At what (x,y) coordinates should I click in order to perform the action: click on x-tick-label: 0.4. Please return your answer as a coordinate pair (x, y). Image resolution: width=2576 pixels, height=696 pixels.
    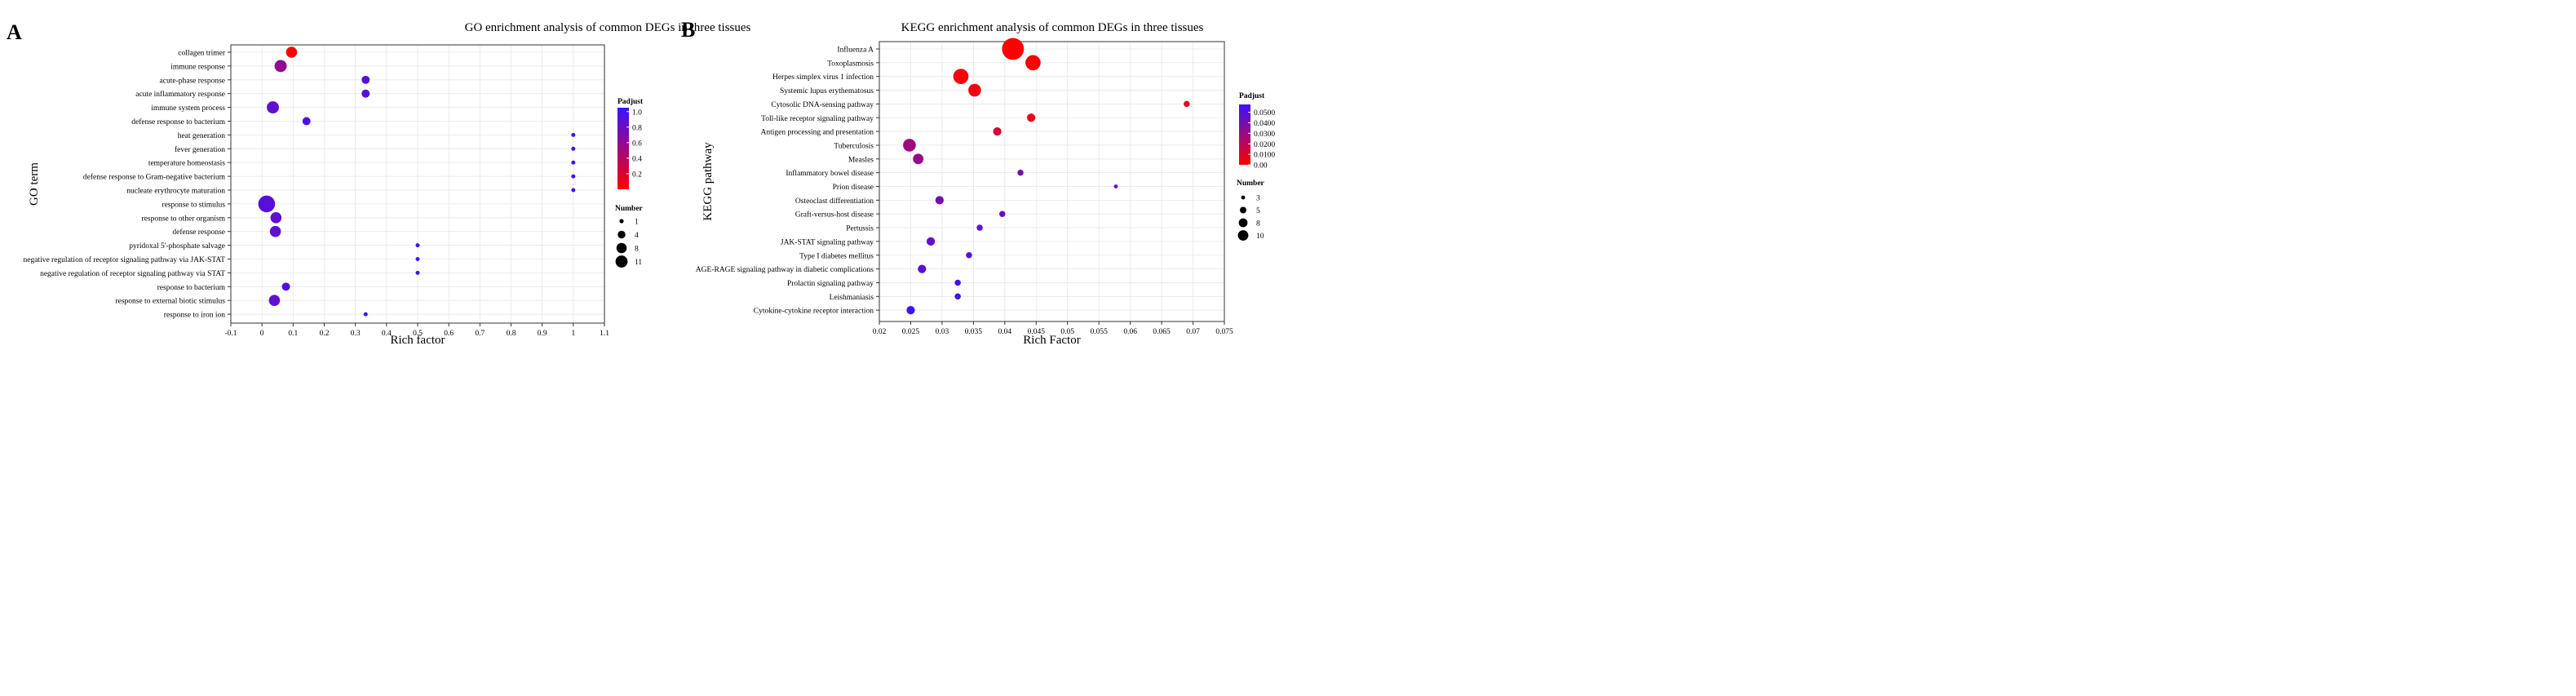
    Looking at the image, I should click on (387, 334).